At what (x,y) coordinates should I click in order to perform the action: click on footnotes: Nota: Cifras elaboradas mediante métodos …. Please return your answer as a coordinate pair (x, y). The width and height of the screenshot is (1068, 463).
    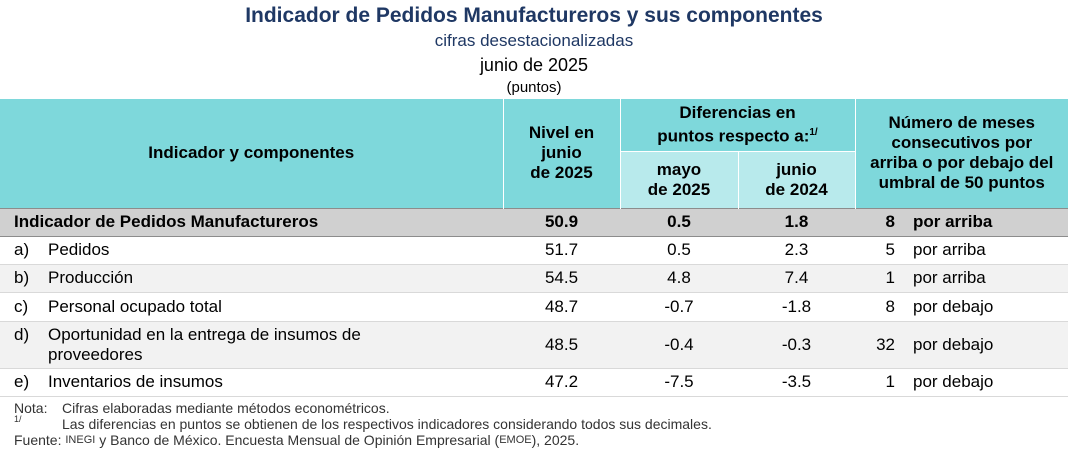
    Looking at the image, I should click on (363, 424).